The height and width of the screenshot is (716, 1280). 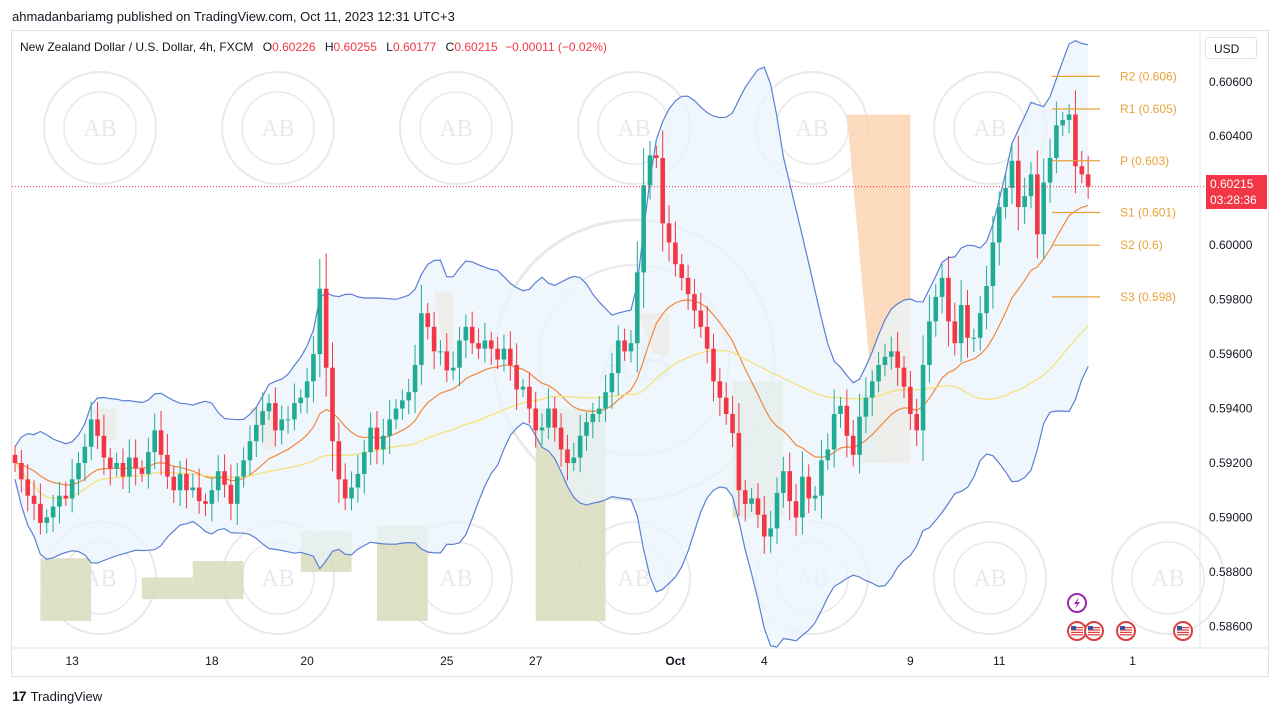 I want to click on y-tick-label: 0.60000, so click(x=1231, y=245).